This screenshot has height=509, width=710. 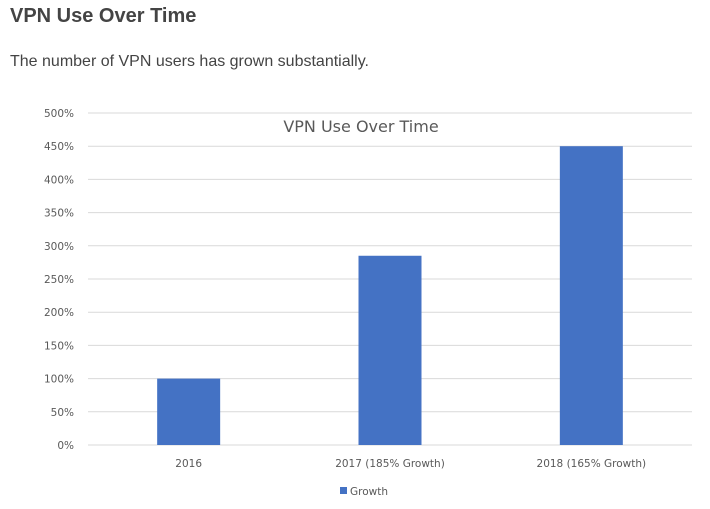 What do you see at coordinates (103, 16) in the screenshot?
I see `page-title: VPN Use Over Time` at bounding box center [103, 16].